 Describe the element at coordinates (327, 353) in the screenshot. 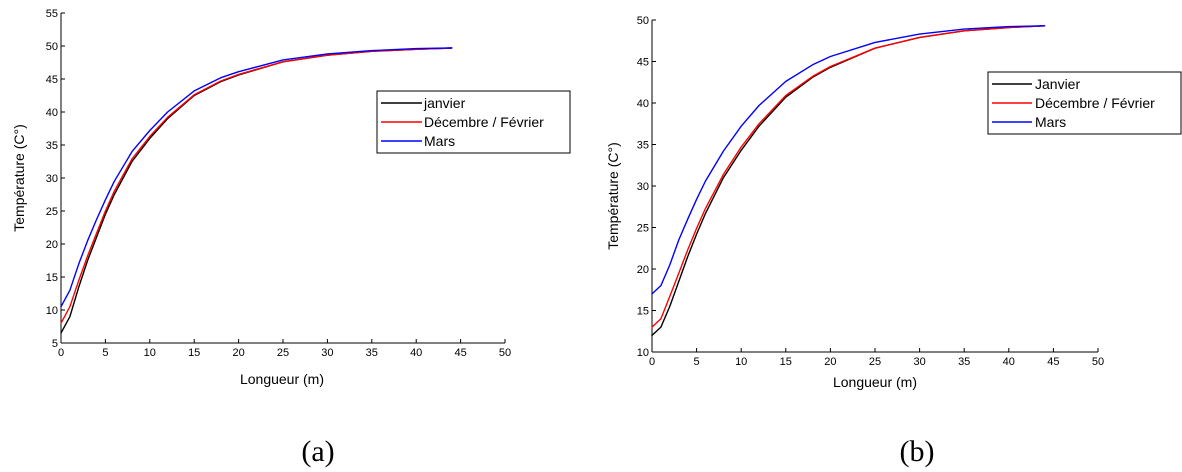

I see `chart-a-xtick-label: 30` at that location.